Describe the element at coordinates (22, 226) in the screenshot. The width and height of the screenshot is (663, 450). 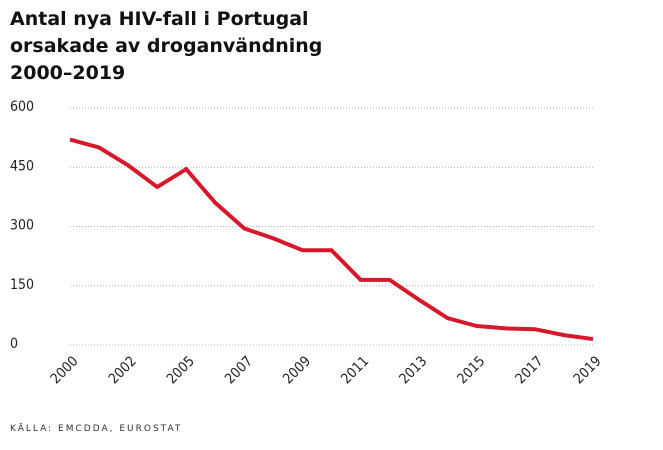
I see `y-tick-label: 300` at that location.